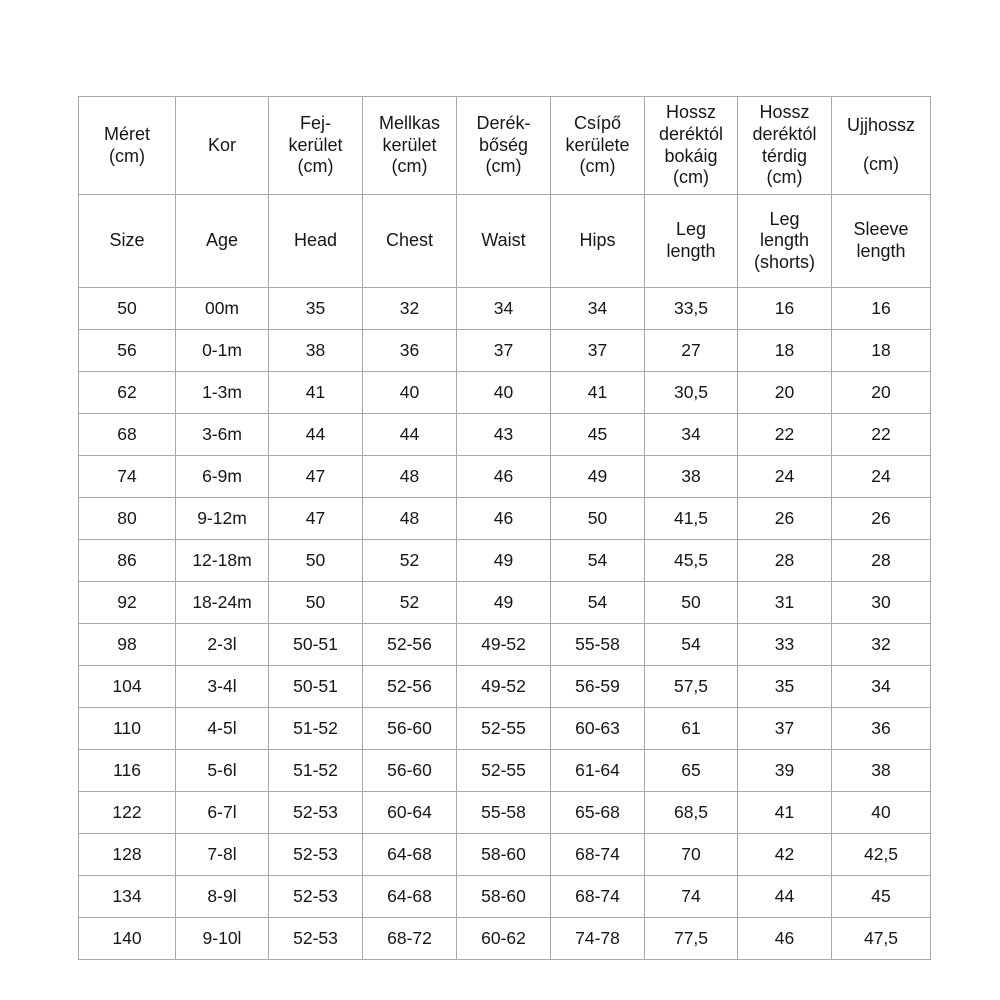 Image resolution: width=1000 pixels, height=1000 pixels. What do you see at coordinates (597, 644) in the screenshot?
I see `cell-r8-c5: 55-58` at bounding box center [597, 644].